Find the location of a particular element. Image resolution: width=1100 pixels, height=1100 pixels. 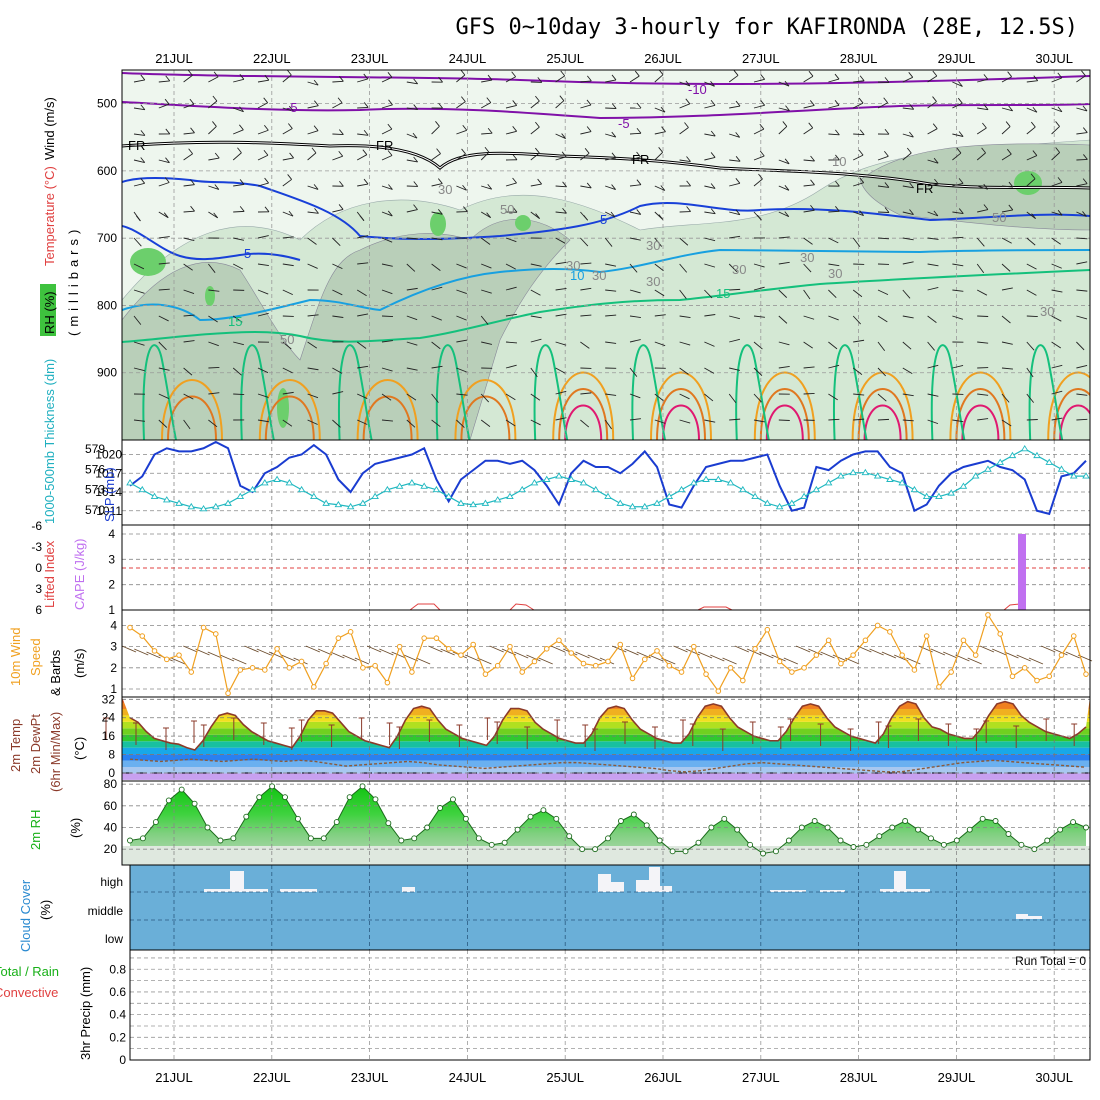

y-tick-label: 0 is located at coordinates (38, 568).